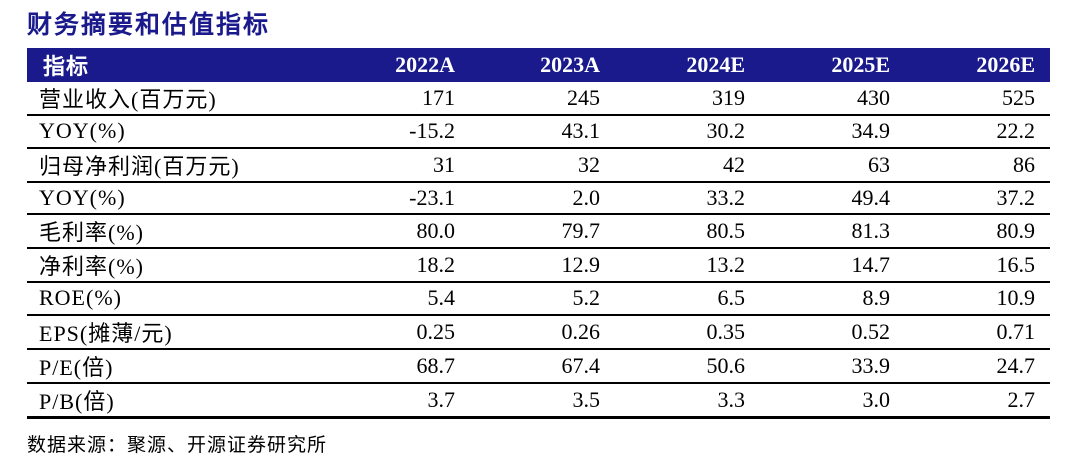 Image resolution: width=1080 pixels, height=462 pixels. What do you see at coordinates (542, 400) in the screenshot?
I see `cell-value: 3.5` at bounding box center [542, 400].